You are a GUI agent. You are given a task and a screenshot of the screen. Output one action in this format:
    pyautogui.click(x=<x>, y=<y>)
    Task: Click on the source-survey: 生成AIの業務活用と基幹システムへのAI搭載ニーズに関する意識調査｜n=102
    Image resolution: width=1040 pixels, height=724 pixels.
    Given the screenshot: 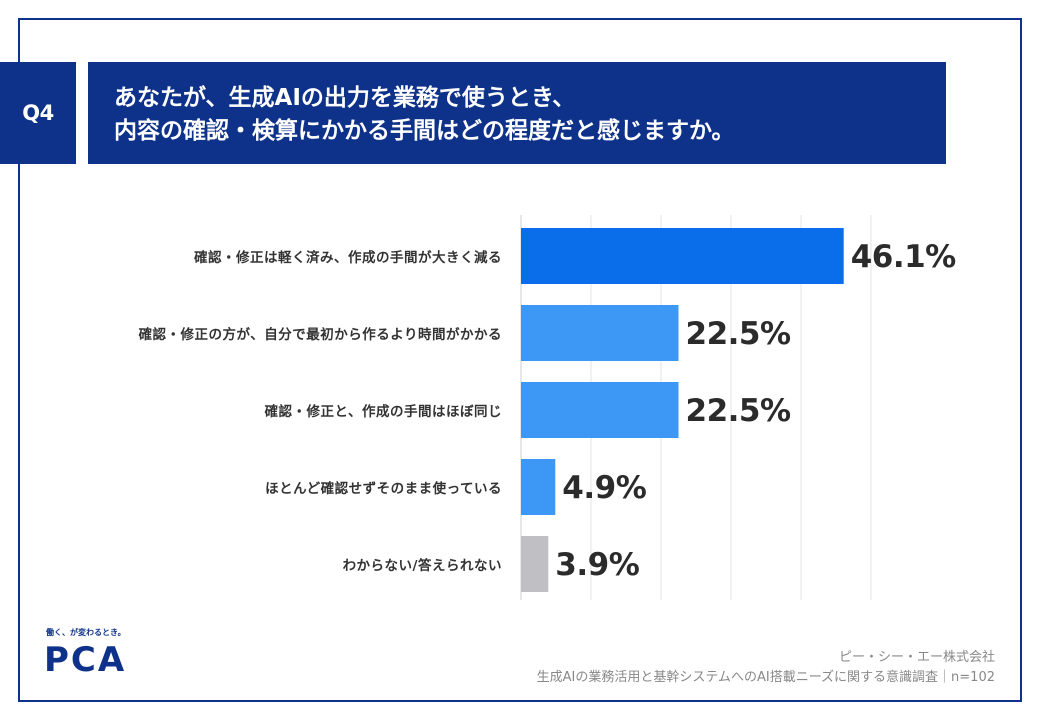 What is the action you would take?
    pyautogui.click(x=765, y=677)
    